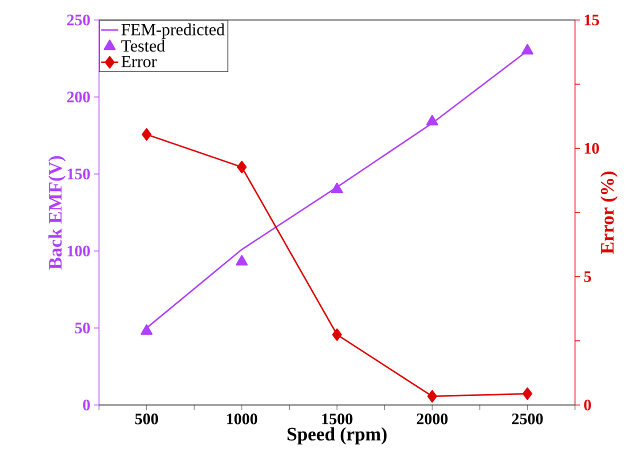 The width and height of the screenshot is (642, 472). What do you see at coordinates (146, 419) in the screenshot?
I see `x-tick-label: 500` at bounding box center [146, 419].